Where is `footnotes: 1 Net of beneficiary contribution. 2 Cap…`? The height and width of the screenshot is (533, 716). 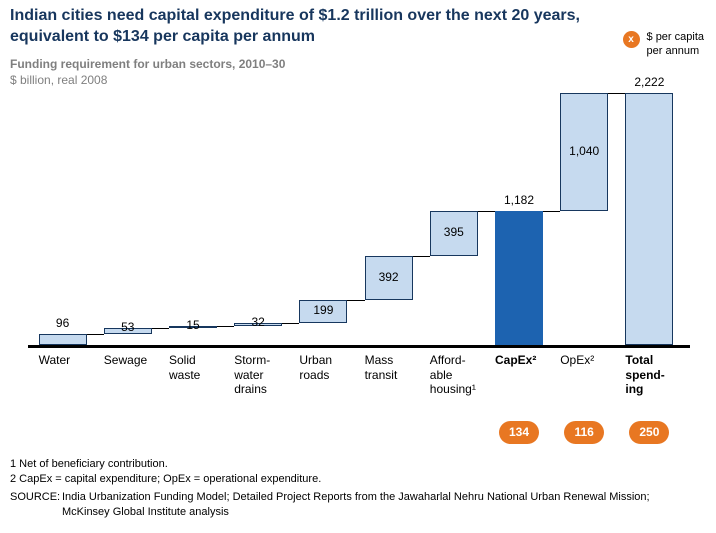
footnotes: 1 Net of beneficiary contribution. 2 Cap… is located at coordinates (165, 471).